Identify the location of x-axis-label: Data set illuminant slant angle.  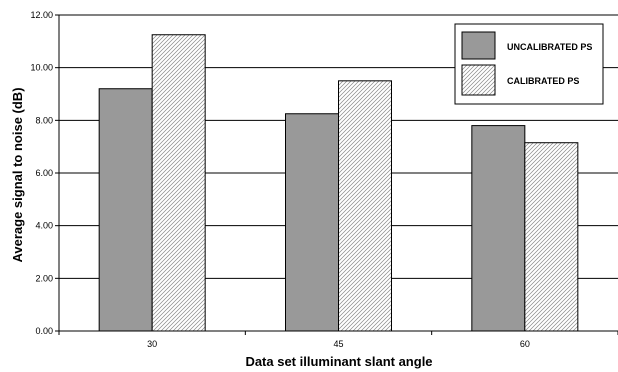
(338, 361).